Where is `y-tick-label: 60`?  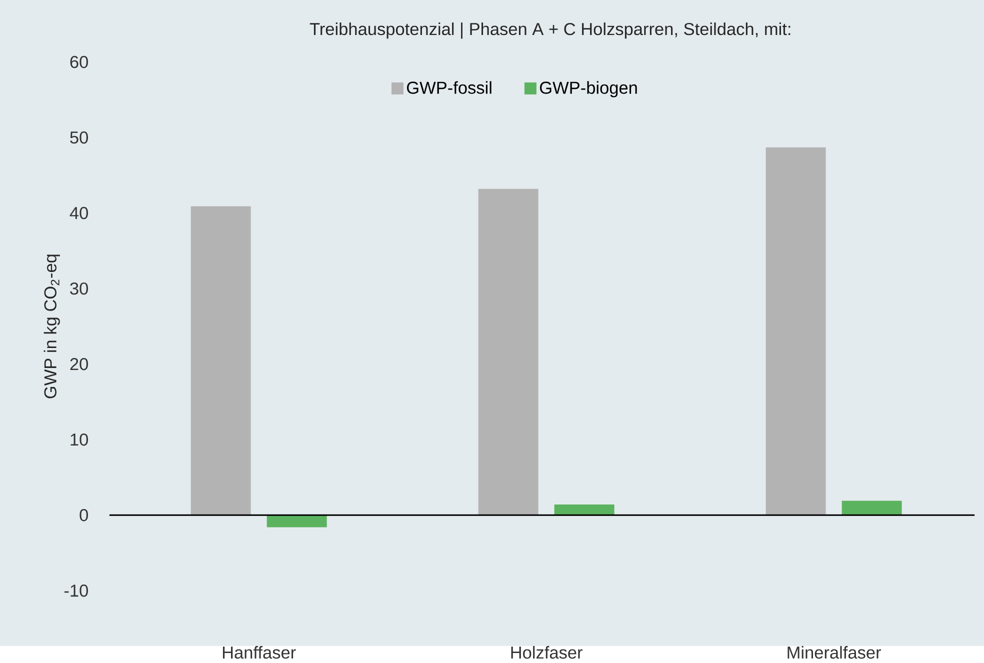
y-tick-label: 60 is located at coordinates (79, 62).